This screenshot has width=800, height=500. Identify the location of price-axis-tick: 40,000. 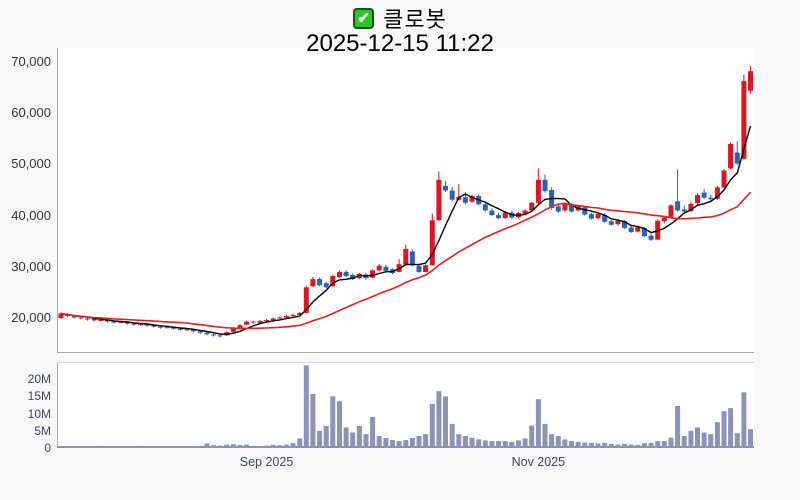
(31, 215).